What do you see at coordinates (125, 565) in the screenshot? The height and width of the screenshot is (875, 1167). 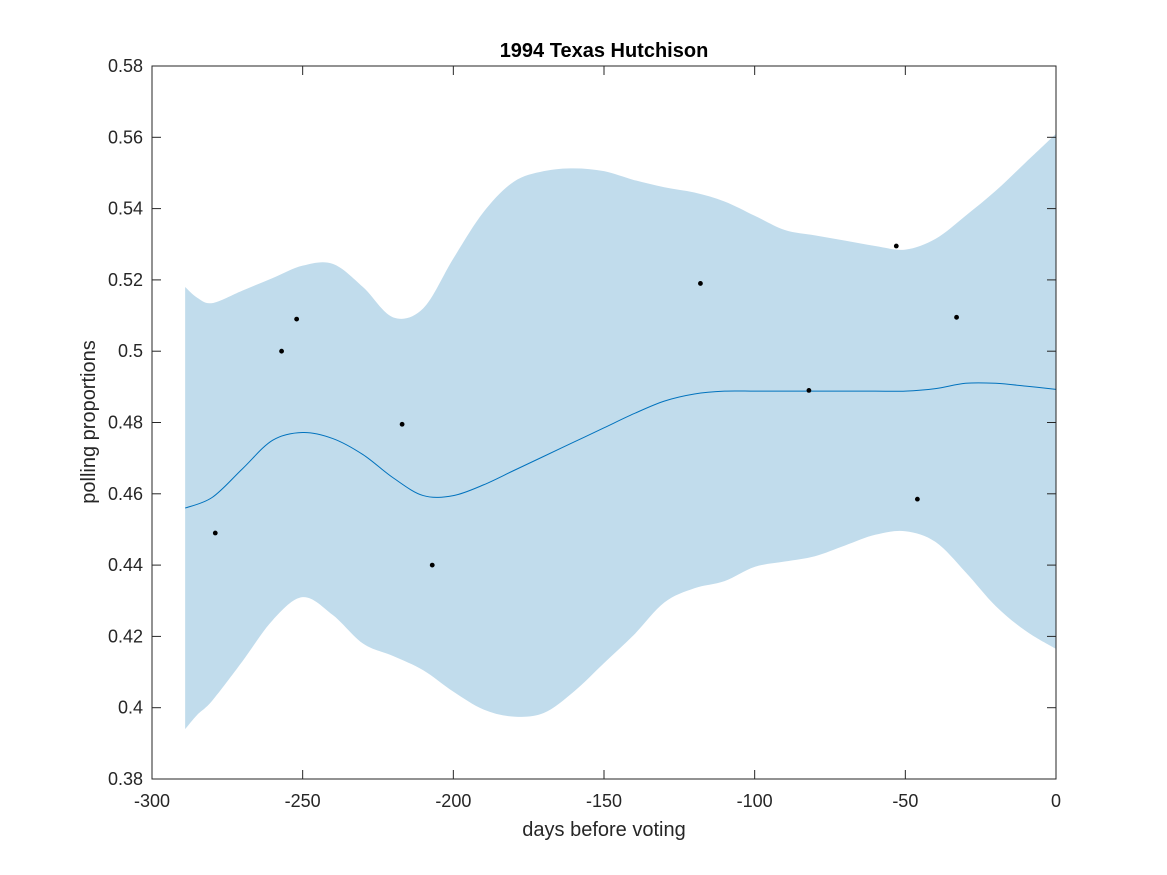 I see `y-tick-label: 0.44` at bounding box center [125, 565].